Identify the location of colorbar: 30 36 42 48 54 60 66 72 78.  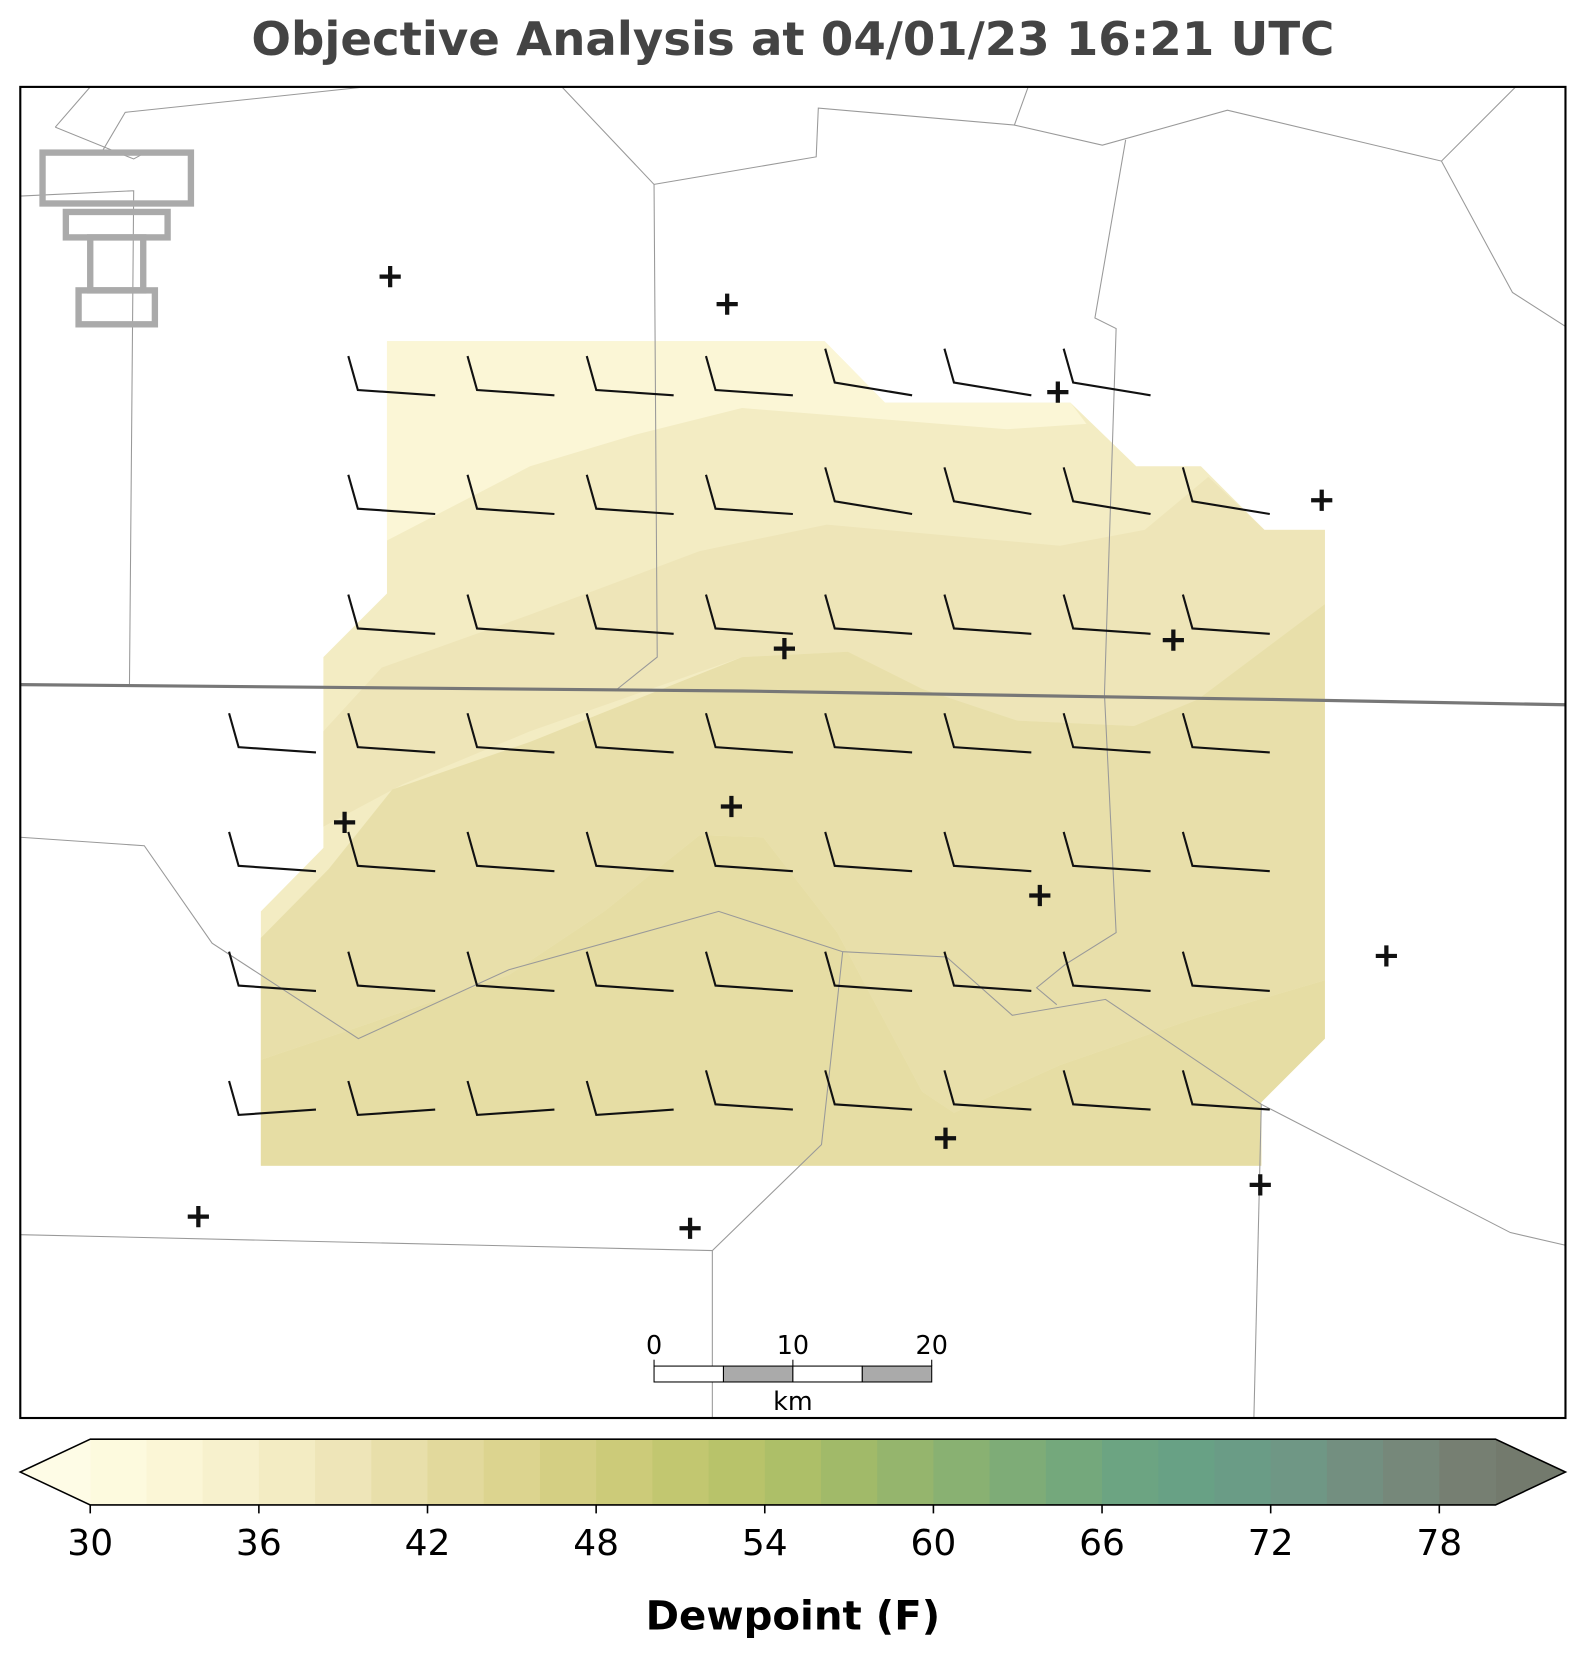
(793, 1501).